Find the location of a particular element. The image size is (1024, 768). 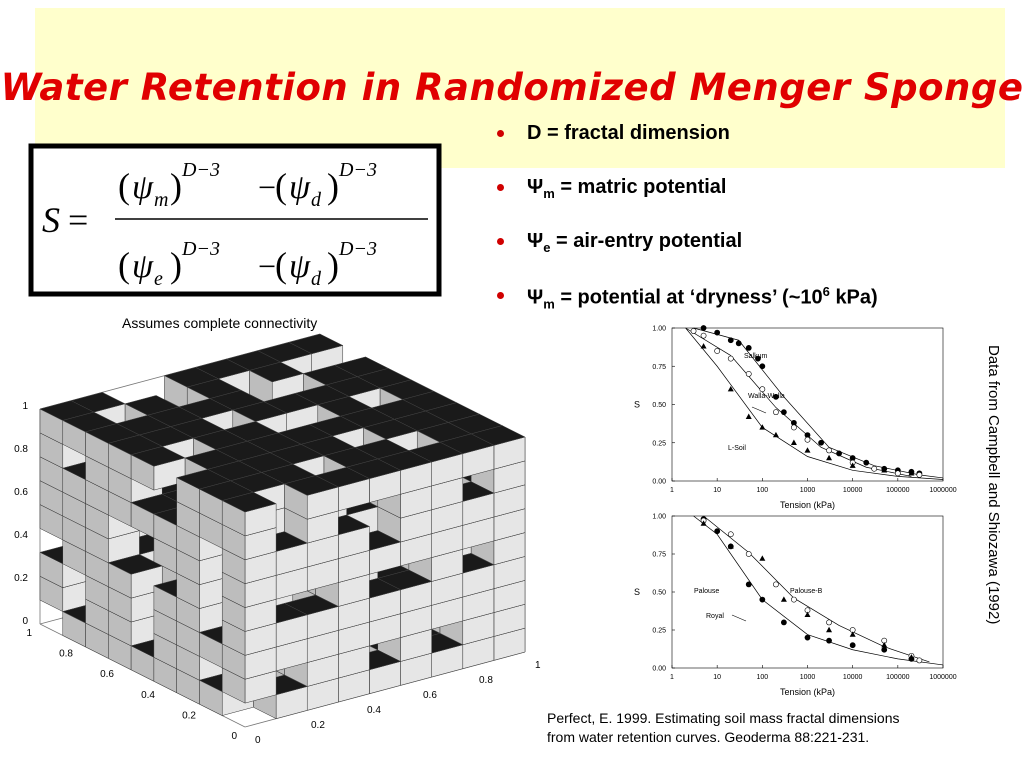

subscript: e is located at coordinates (547, 247).